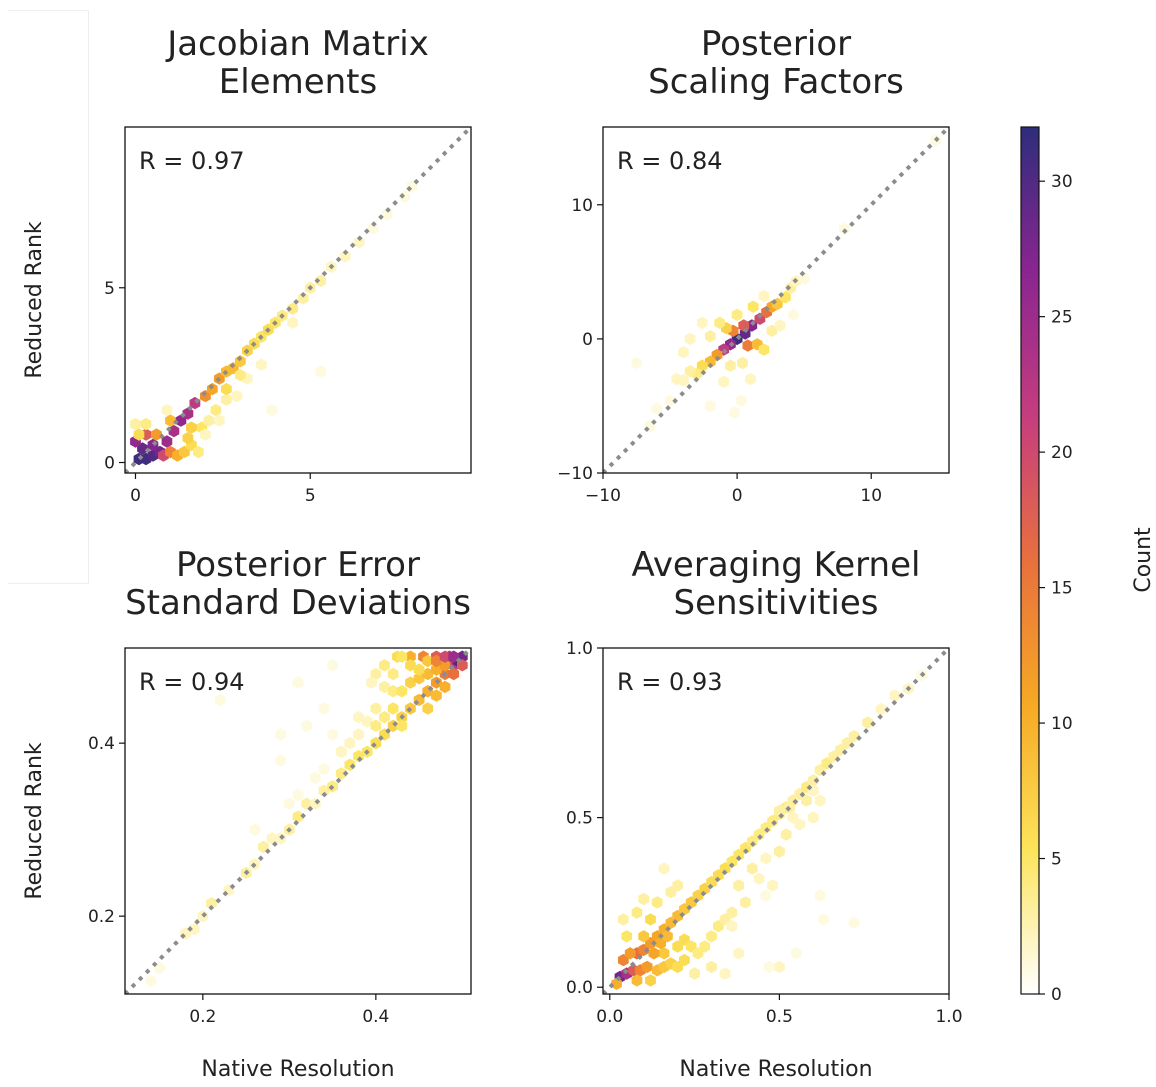 This screenshot has width=1156, height=1087. Describe the element at coordinates (669, 161) in the screenshot. I see `correlation-label: R = 0.84` at that location.